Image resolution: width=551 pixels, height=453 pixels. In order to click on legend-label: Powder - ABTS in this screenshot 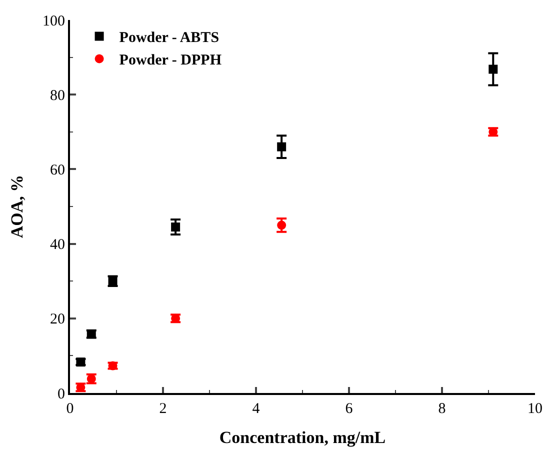, I will do `click(169, 38)`.